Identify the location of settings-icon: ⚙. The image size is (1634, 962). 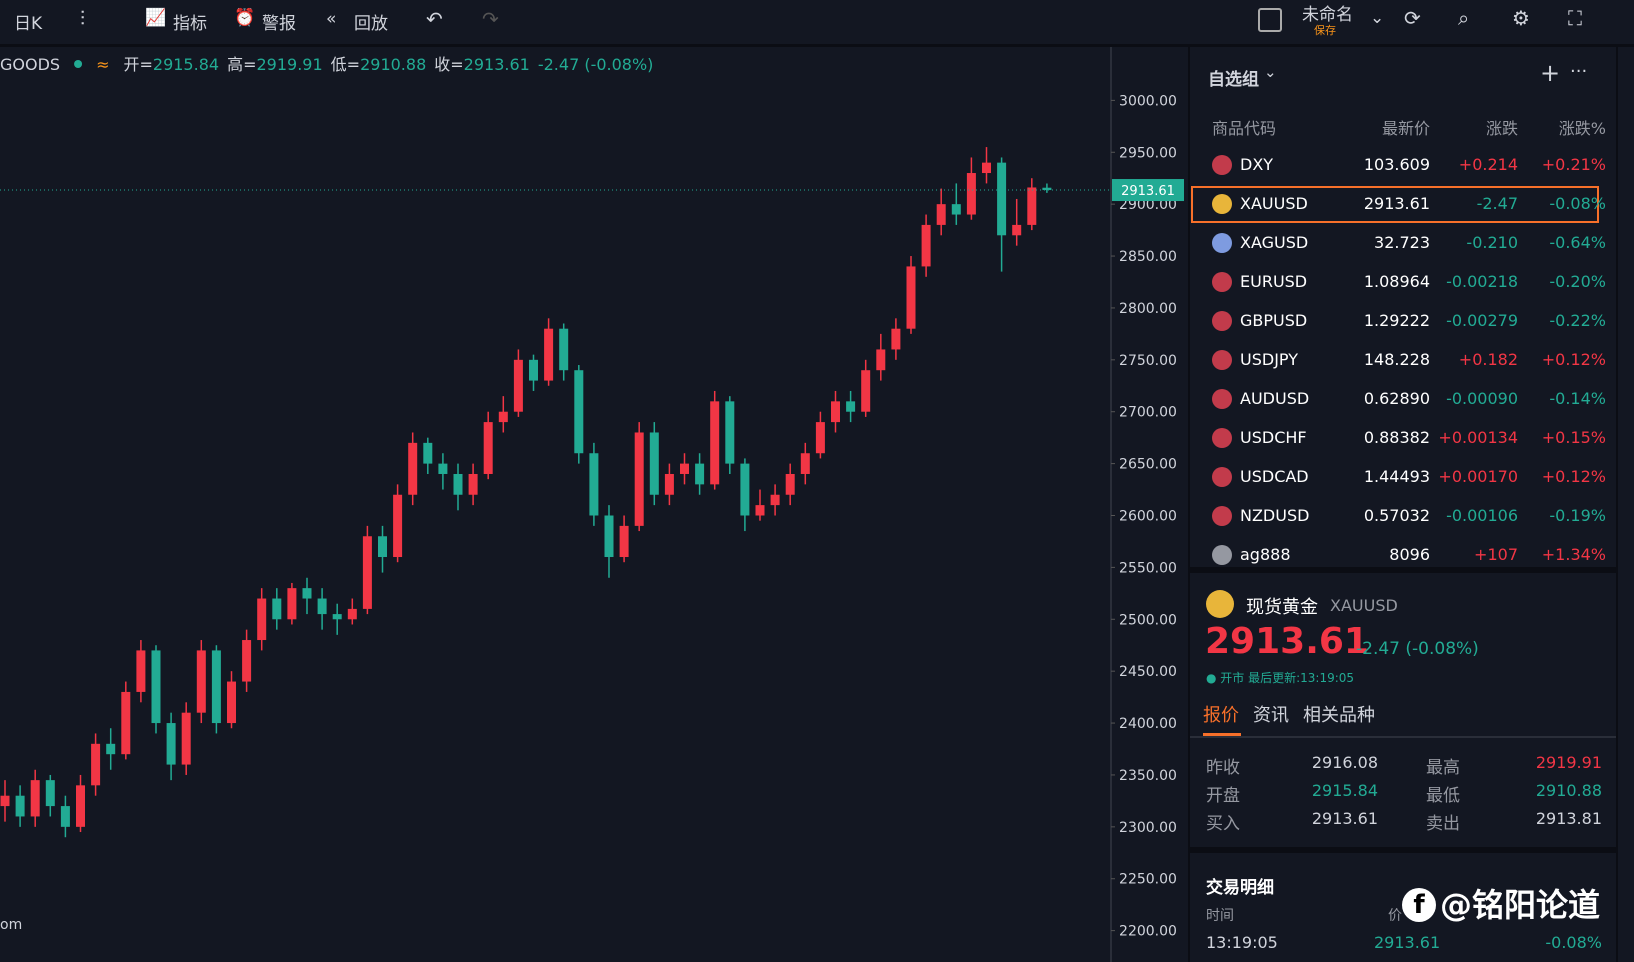
(1521, 18).